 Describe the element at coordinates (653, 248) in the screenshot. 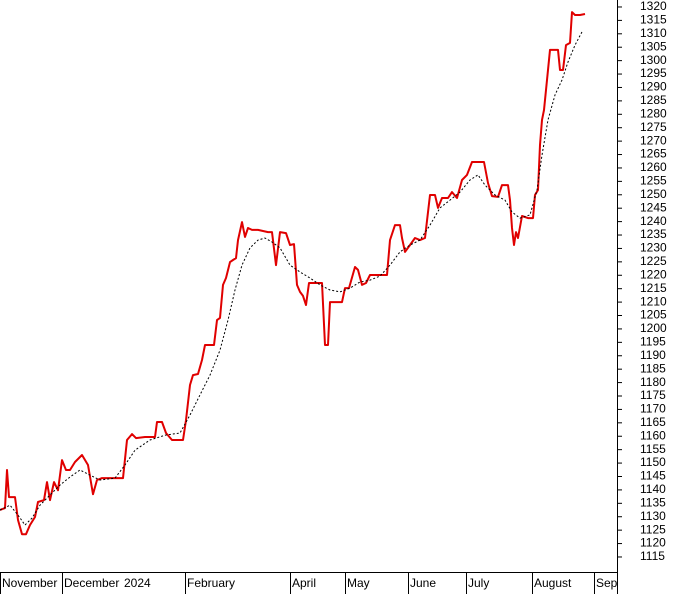

I see `y-tick-label: 1230` at that location.